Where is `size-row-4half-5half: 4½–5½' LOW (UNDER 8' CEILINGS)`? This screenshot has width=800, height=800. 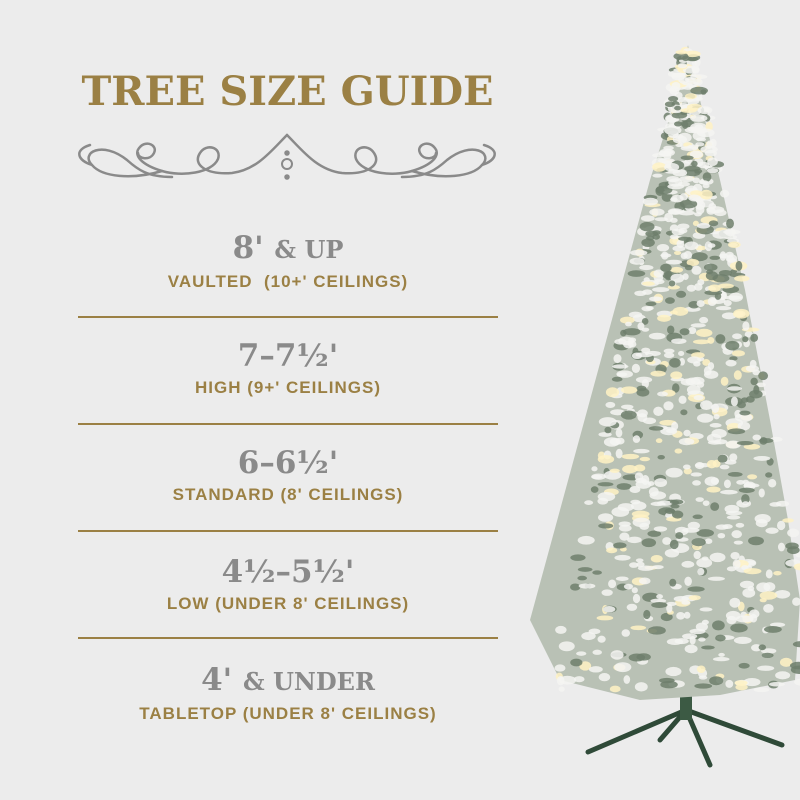
size-row-4half-5half: 4½–5½' LOW (UNDER 8' CEILINGS) is located at coordinates (288, 584).